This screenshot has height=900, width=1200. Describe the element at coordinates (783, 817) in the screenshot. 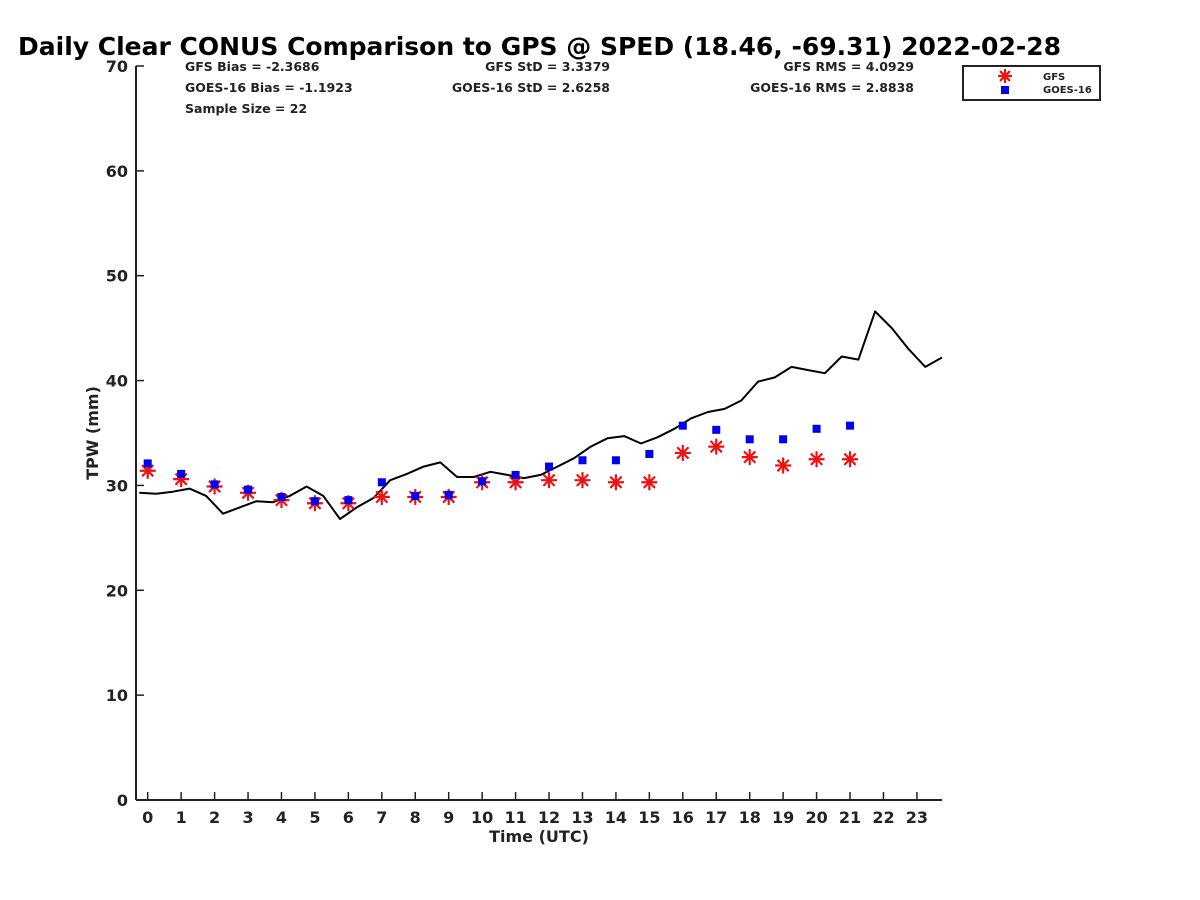

I see `x-tick-label: 19` at that location.